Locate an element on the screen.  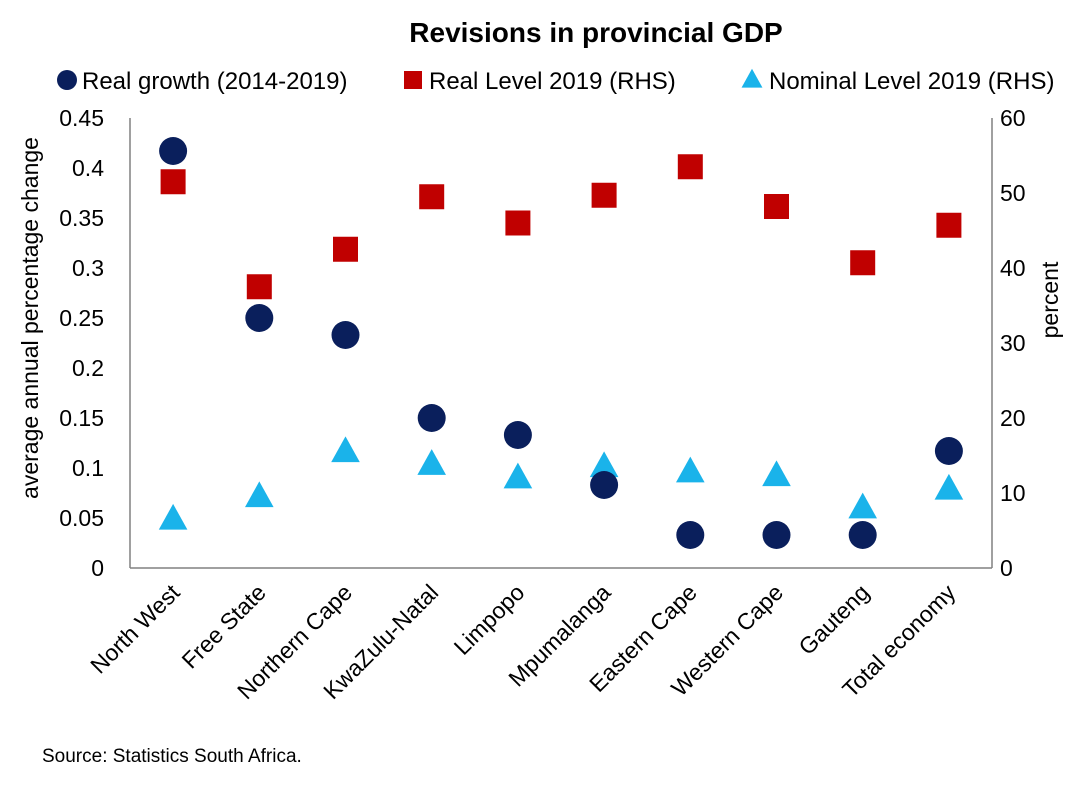
left-tick-label: 0.35 is located at coordinates (81, 218).